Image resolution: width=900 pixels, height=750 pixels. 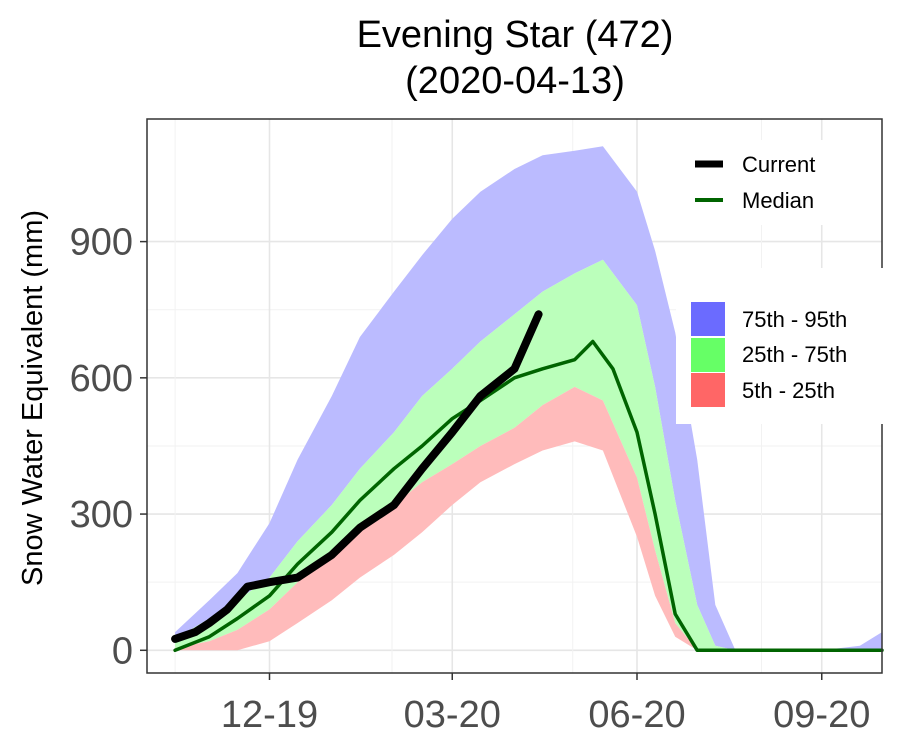 What do you see at coordinates (101, 379) in the screenshot?
I see `y-tick-label: 600` at bounding box center [101, 379].